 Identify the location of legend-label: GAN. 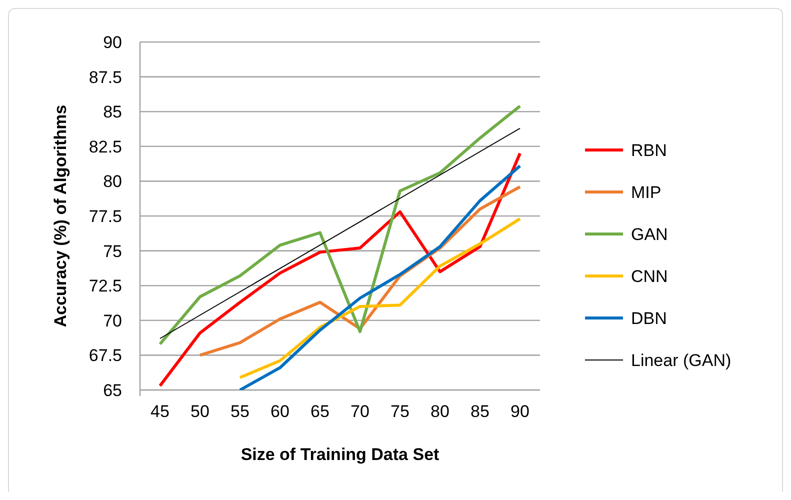
(649, 234).